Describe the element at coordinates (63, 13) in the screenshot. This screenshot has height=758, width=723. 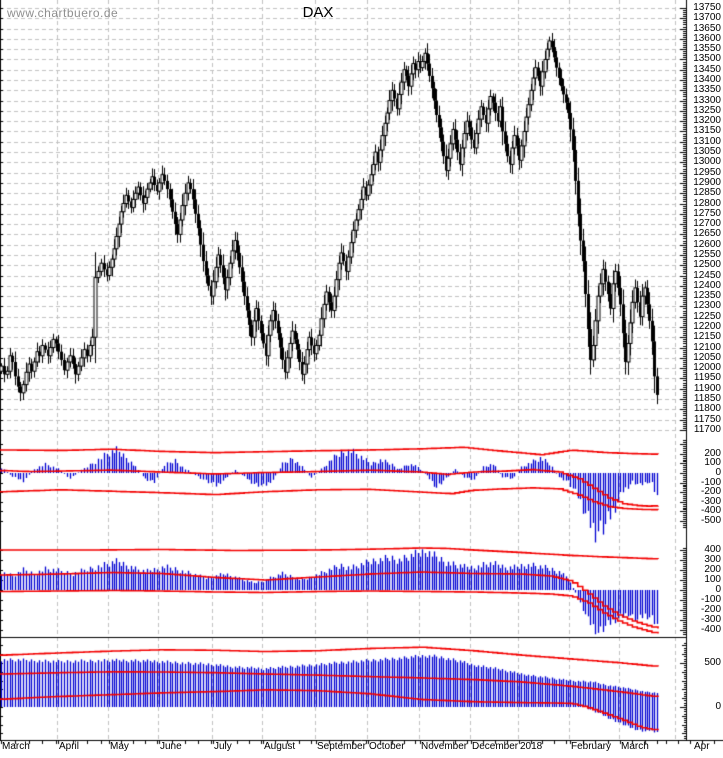
I see `site-watermark: www.chartbuero.de` at that location.